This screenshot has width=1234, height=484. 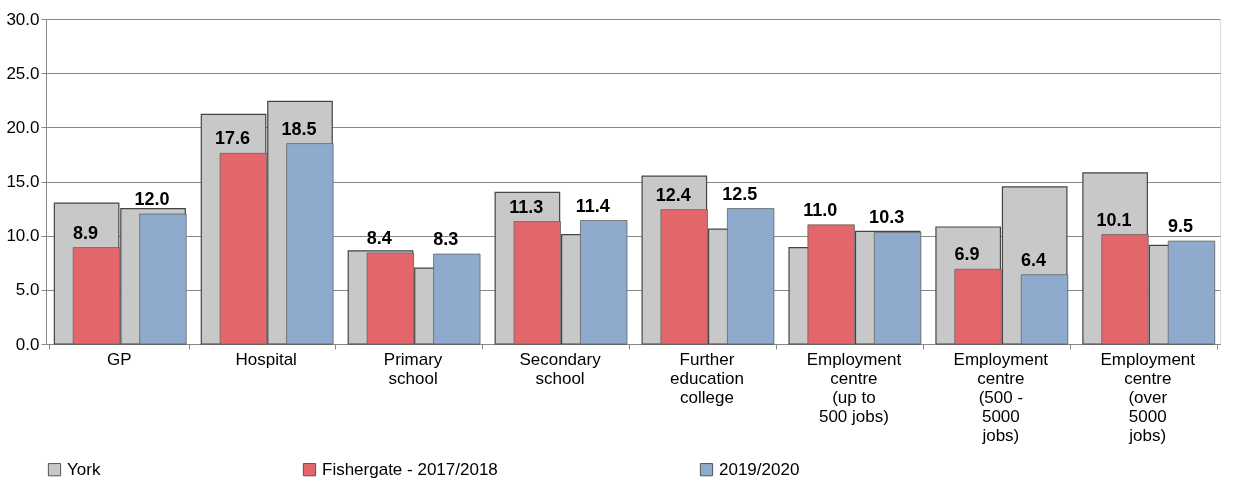 I want to click on data-label: 18.5, so click(x=299, y=128).